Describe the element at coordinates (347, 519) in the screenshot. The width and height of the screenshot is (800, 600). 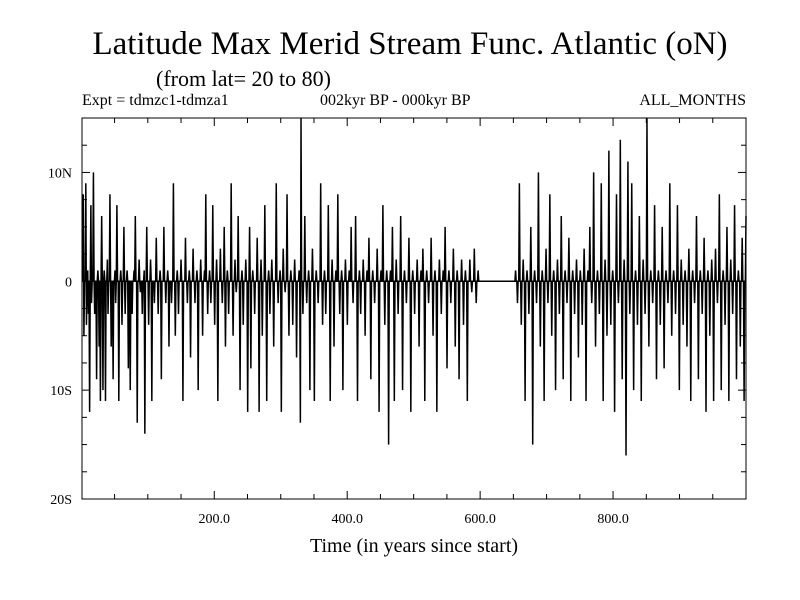
I see `x-tick-label: 400.0` at that location.